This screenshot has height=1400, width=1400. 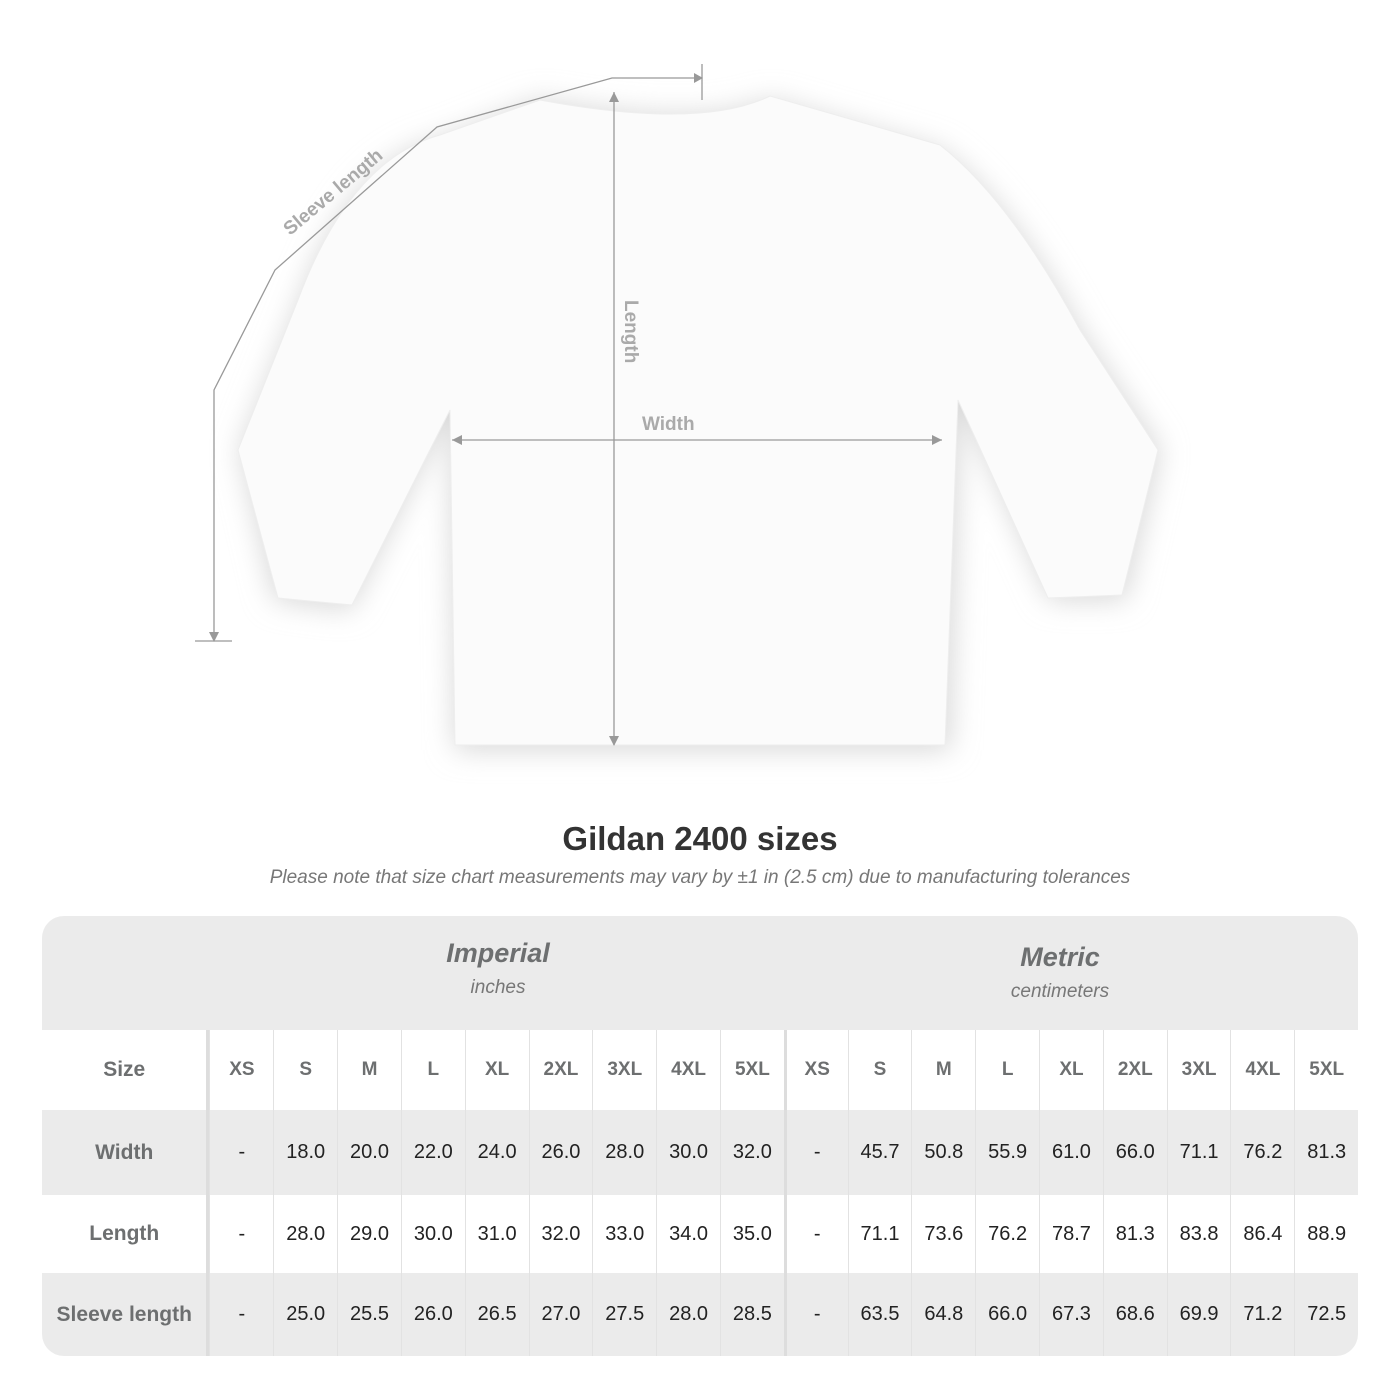 What do you see at coordinates (700, 838) in the screenshot?
I see `page-title: Gildan 2400 sizes` at bounding box center [700, 838].